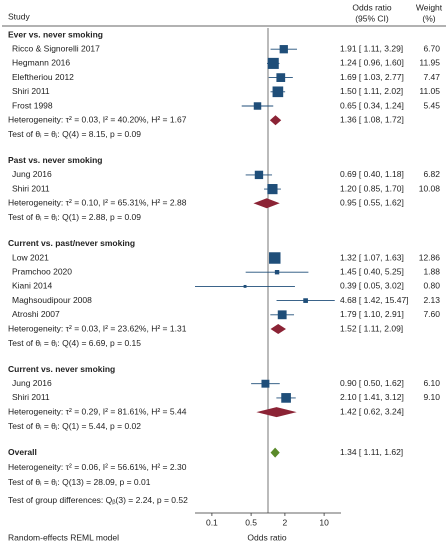 This screenshot has height=550, width=448. Describe the element at coordinates (372, 397) in the screenshot. I see `study-ci: 2.10 [ 1.41, 3.12]` at that location.